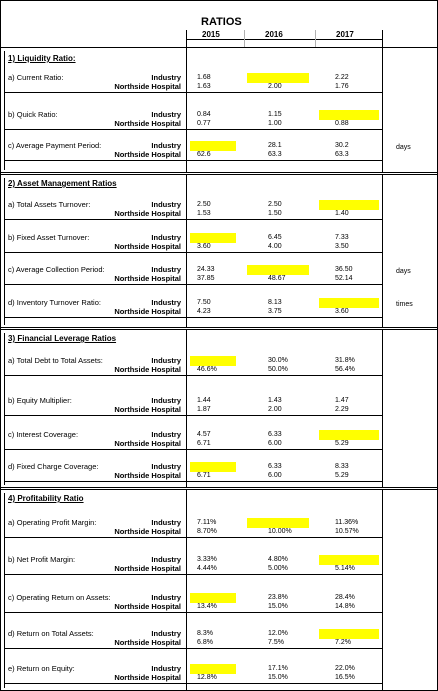 The width and height of the screenshot is (438, 691). Describe the element at coordinates (205, 633) in the screenshot. I see `industry-value: 8.3%` at that location.